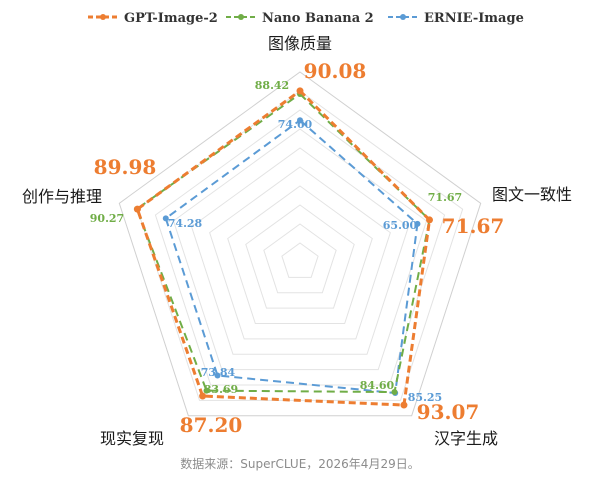 This screenshot has height=484, width=600. Describe the element at coordinates (300, 43) in the screenshot. I see `axis-label: 图像质量` at that location.